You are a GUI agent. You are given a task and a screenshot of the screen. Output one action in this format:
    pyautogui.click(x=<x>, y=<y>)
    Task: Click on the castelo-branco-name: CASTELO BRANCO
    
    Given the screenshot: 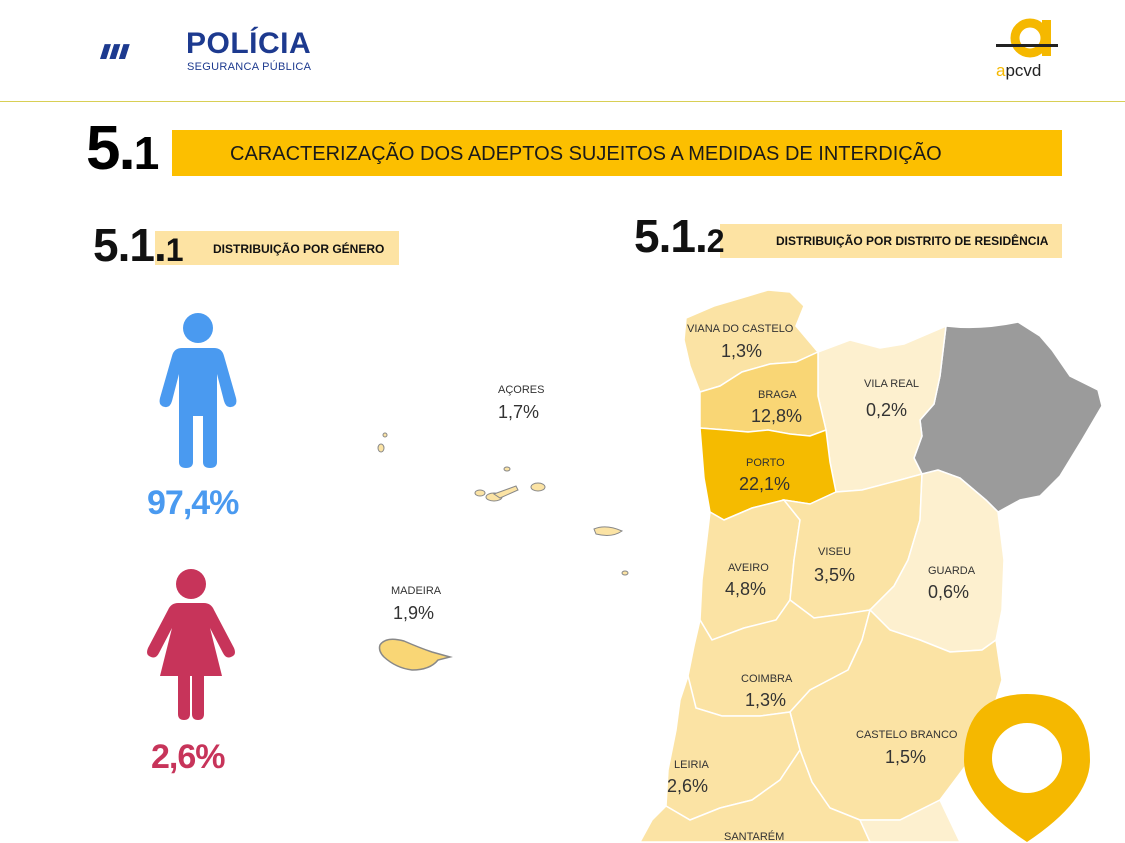 What is the action you would take?
    pyautogui.click(x=907, y=735)
    